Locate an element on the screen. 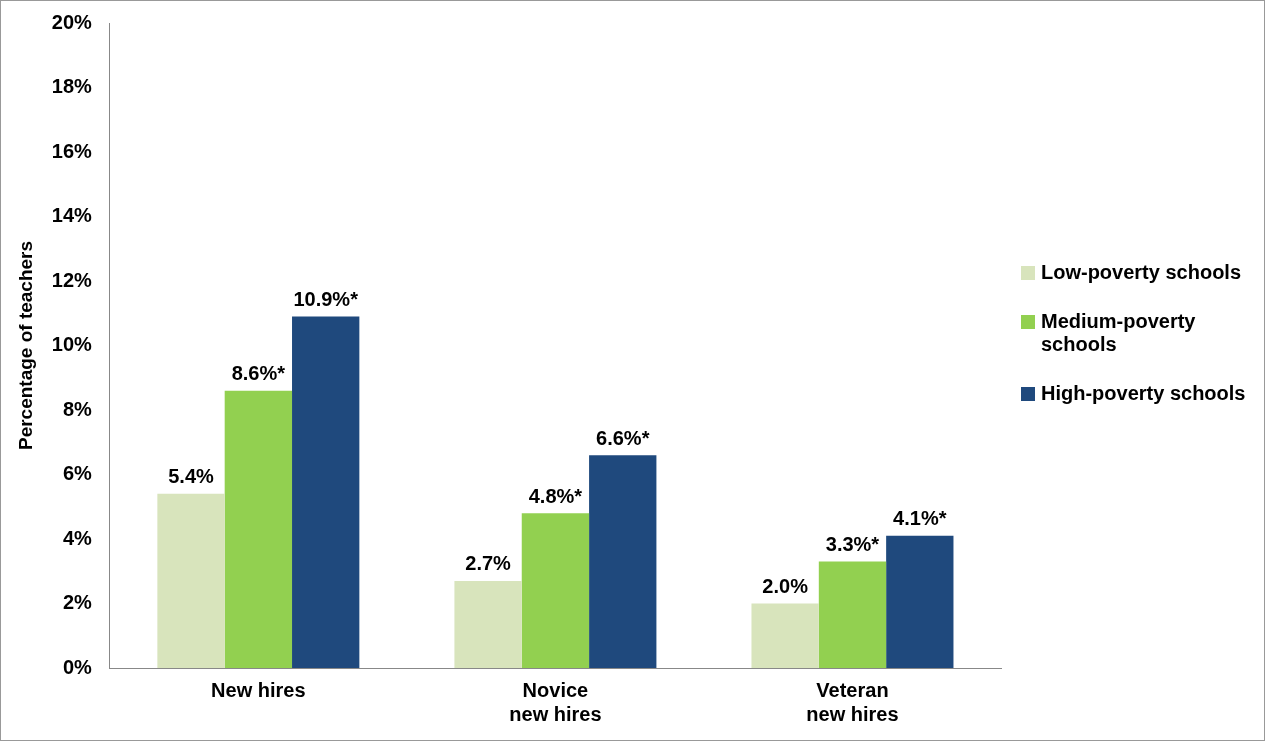  y-tick-label: 10% is located at coordinates (72, 344).